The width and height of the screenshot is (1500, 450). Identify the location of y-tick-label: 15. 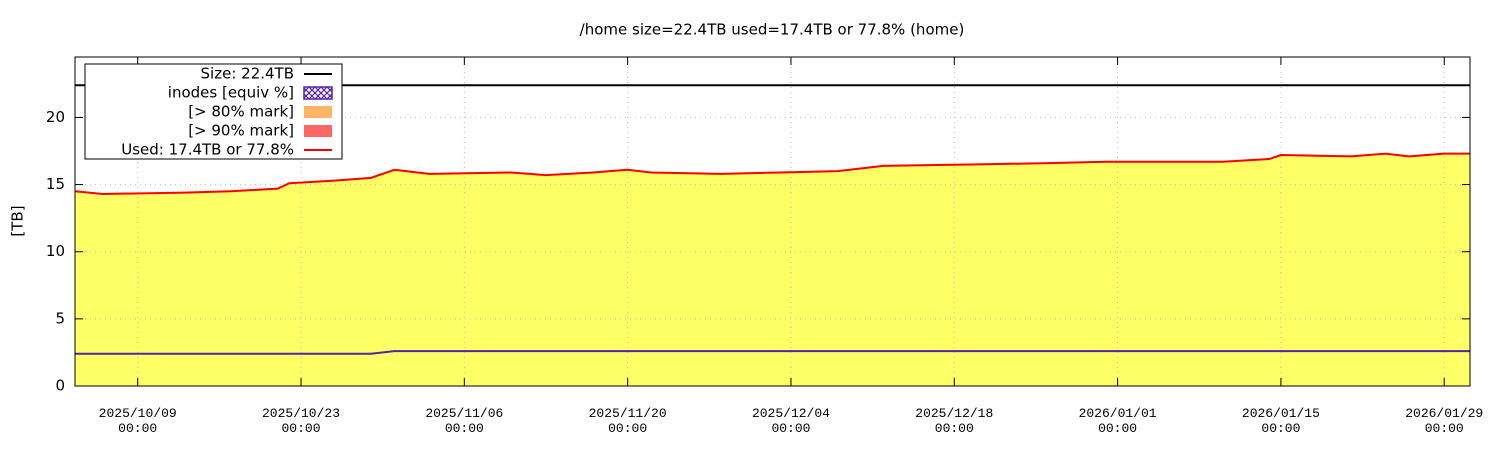
(55, 184).